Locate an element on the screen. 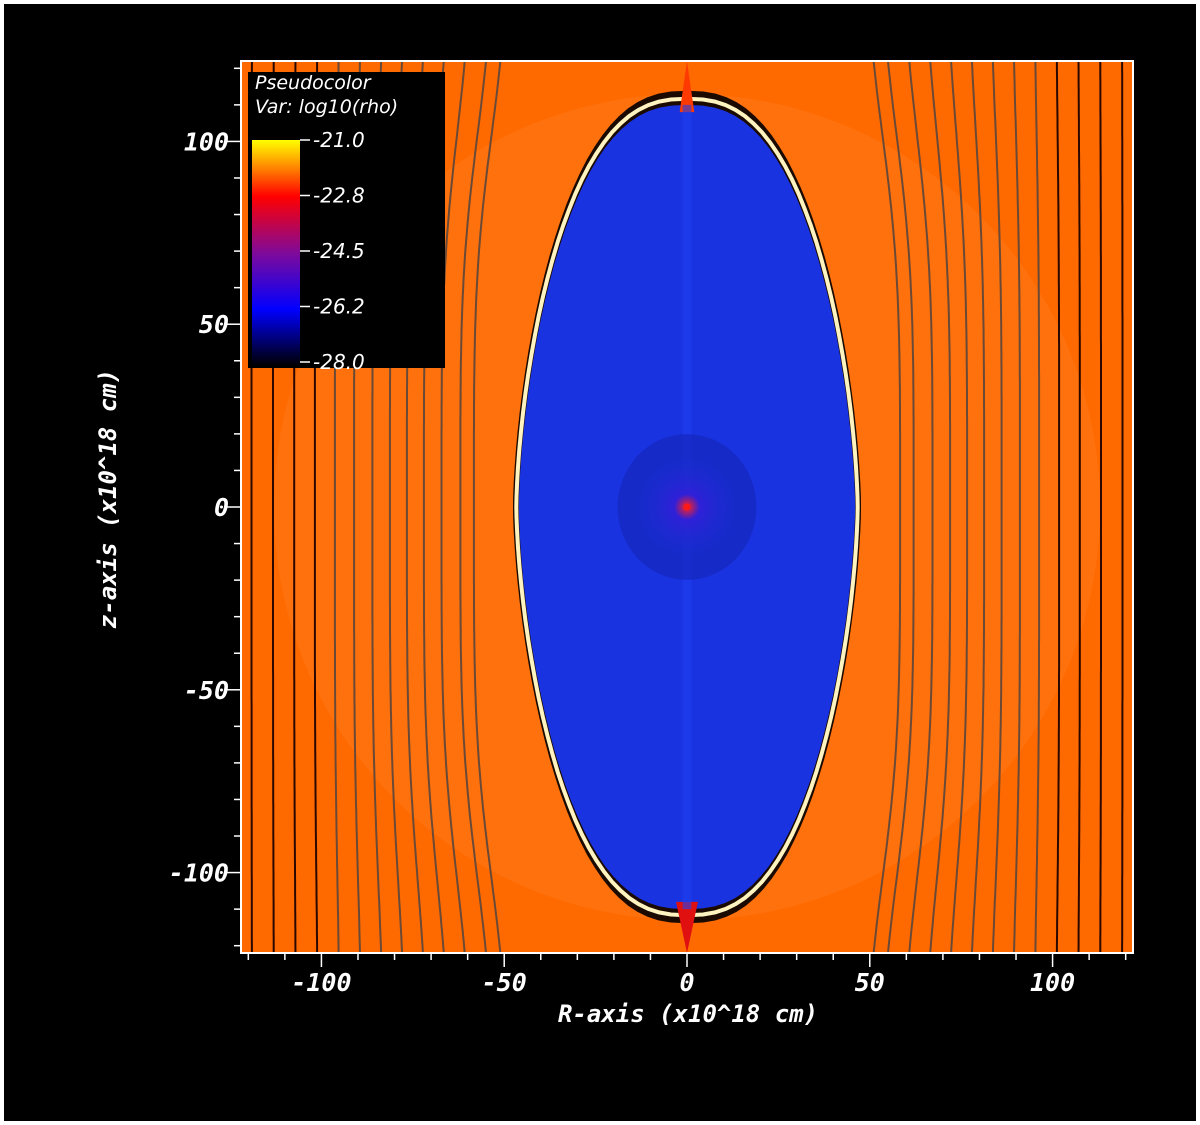  legend-title: Pseudocolor is located at coordinates (313, 83).